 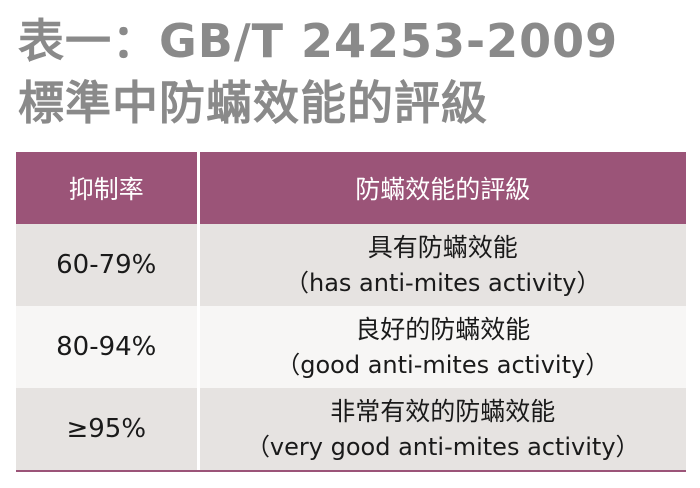 What do you see at coordinates (442, 283) in the screenshot?
I see `efficacy-en: （has anti-mites activity）` at bounding box center [442, 283].